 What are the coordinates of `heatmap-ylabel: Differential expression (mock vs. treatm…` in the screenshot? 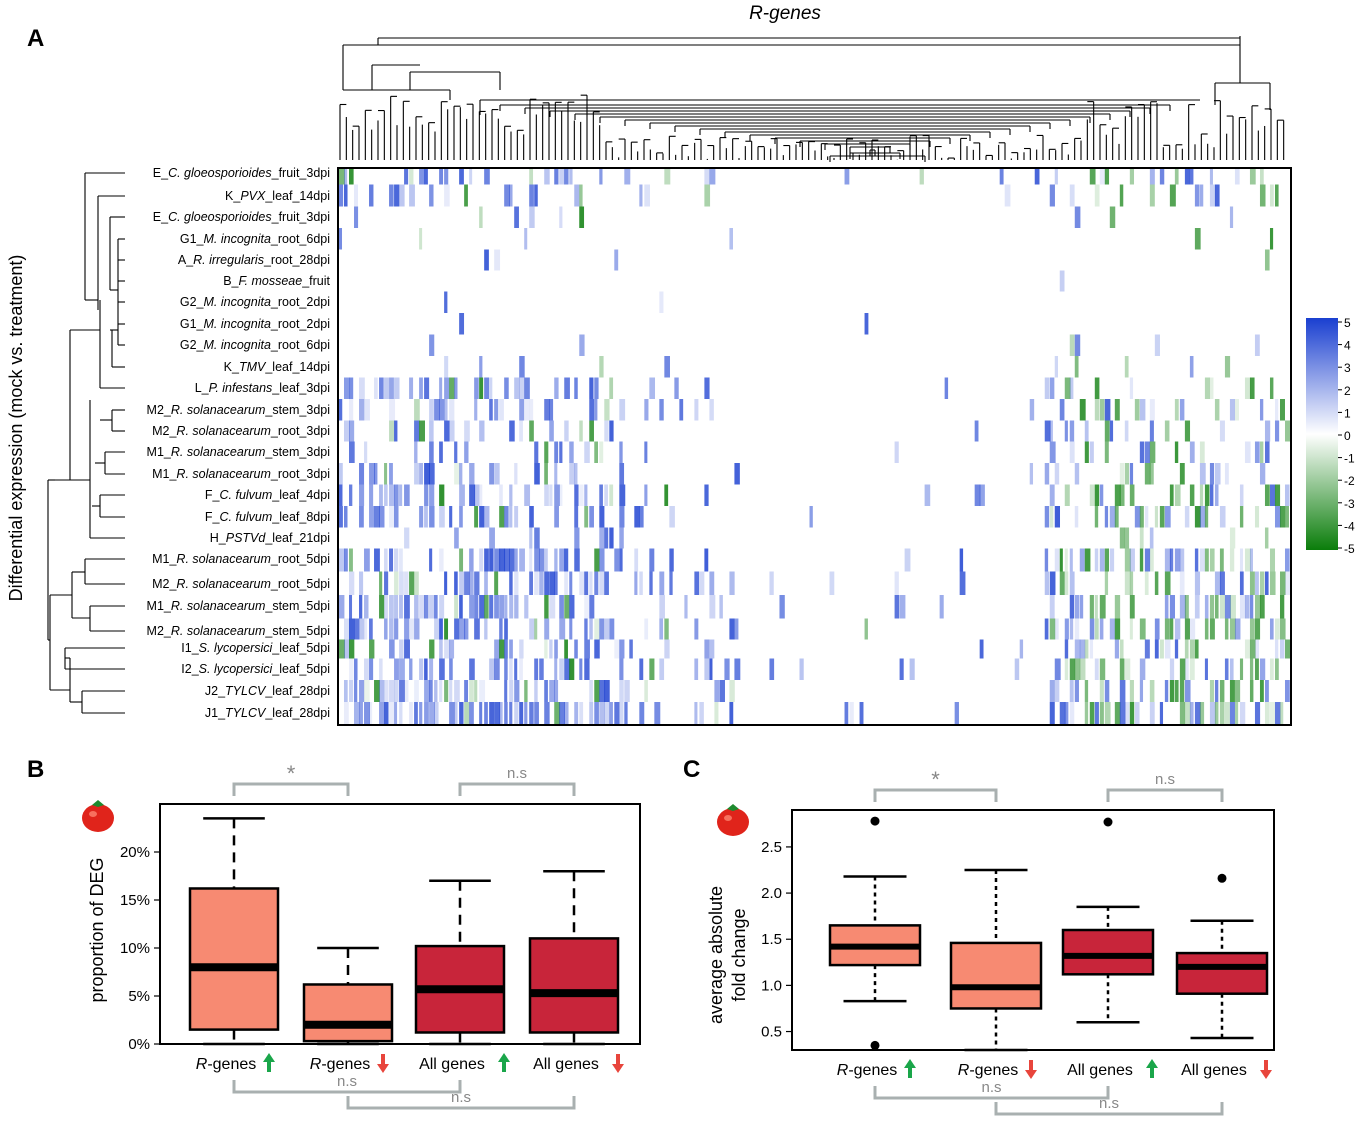 It's located at (16, 428).